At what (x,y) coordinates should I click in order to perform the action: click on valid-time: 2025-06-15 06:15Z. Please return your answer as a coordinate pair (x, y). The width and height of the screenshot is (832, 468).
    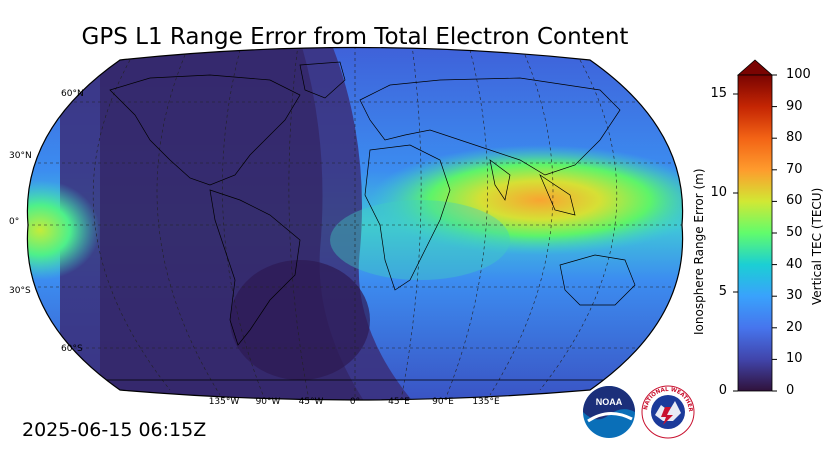
    Looking at the image, I should click on (114, 430).